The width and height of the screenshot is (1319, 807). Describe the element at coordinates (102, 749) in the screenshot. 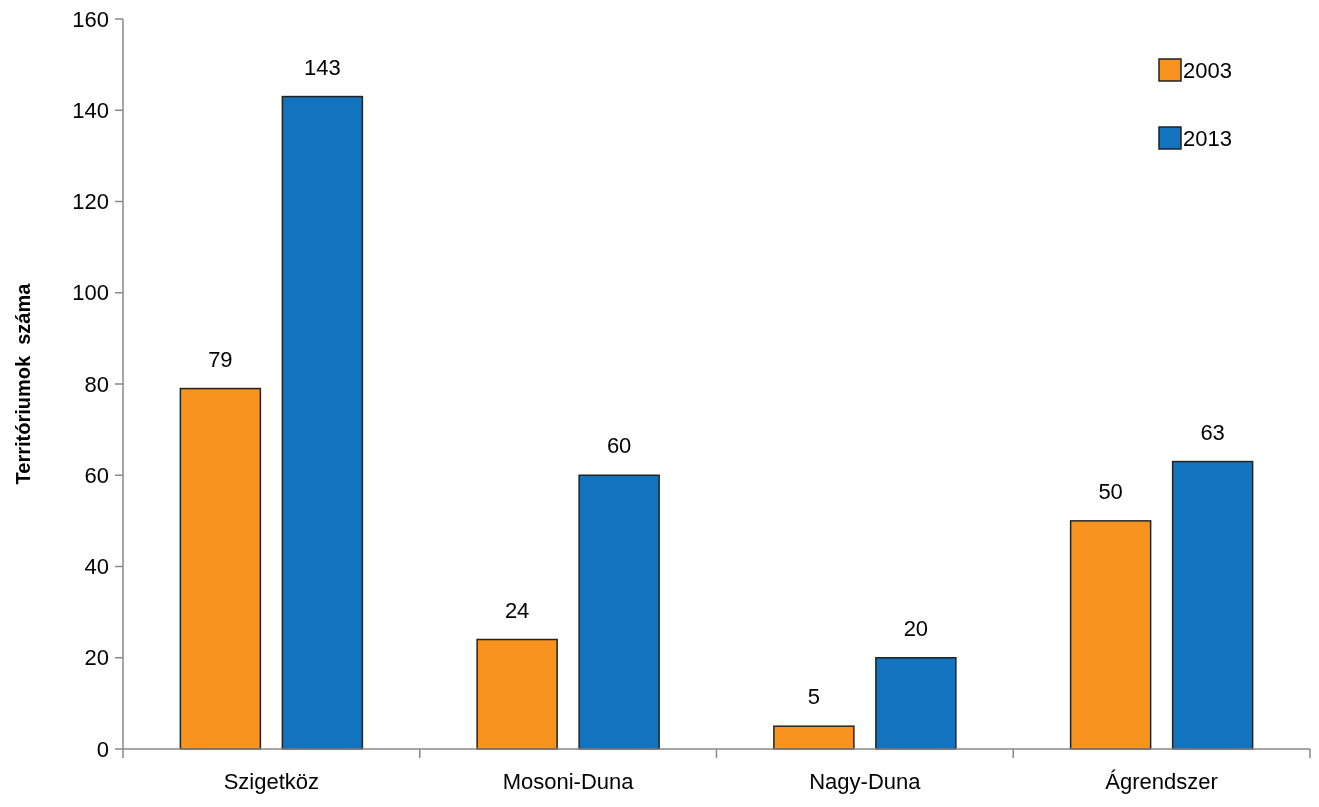

I see `y-tick-label: 0` at that location.